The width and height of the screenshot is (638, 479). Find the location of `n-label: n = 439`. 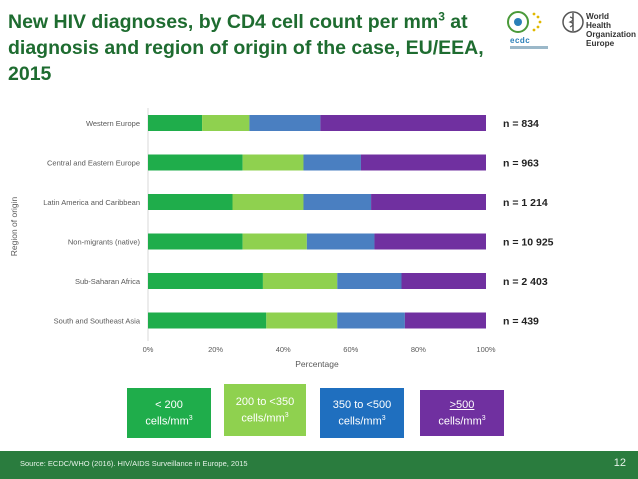

n-label: n = 439 is located at coordinates (521, 322).